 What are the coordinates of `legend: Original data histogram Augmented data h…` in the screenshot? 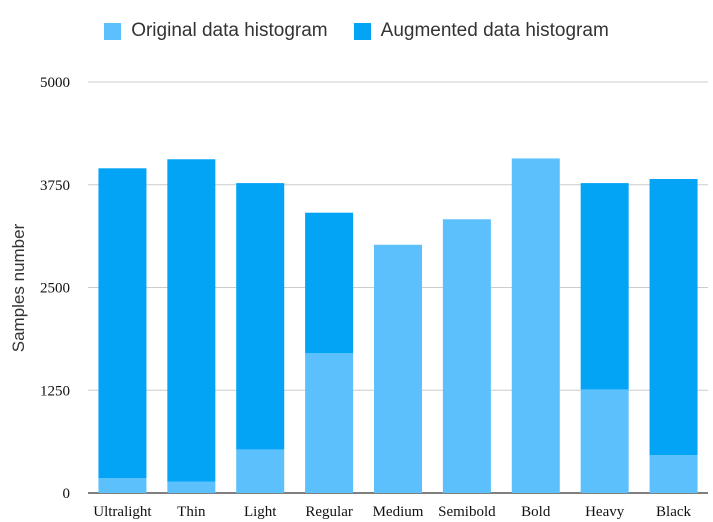 It's located at (356, 31).